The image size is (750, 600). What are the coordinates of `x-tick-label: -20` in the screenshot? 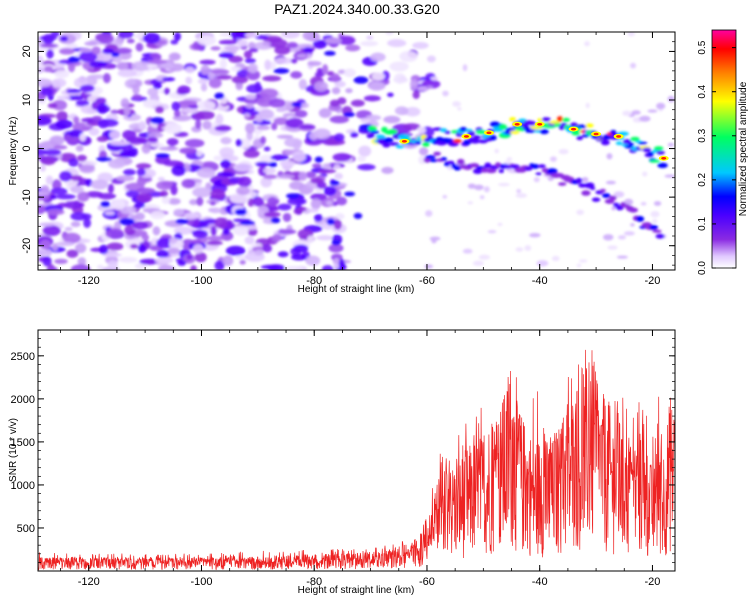 It's located at (652, 281).